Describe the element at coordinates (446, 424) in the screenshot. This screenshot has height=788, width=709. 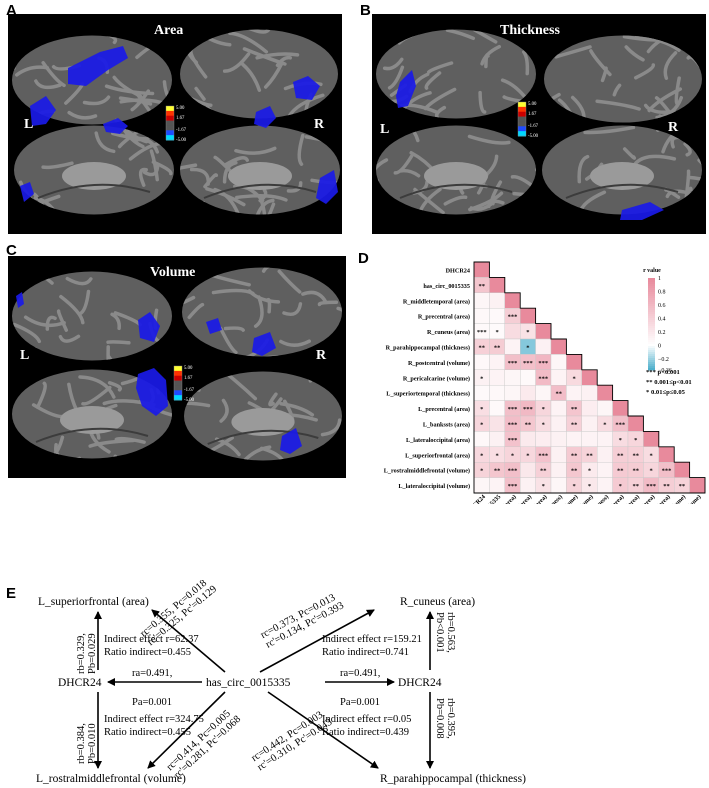
I see `row-label: L_bankssts (area)` at that location.